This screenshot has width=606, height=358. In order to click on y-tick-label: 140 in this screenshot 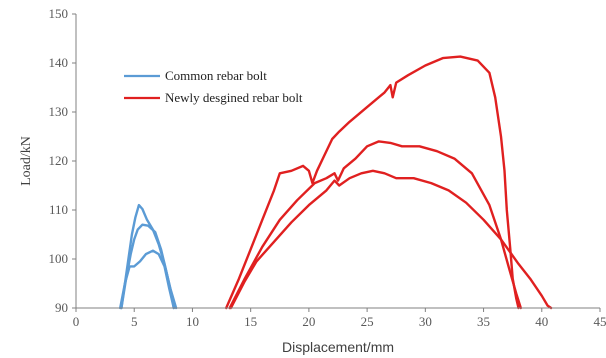, I will do `click(59, 62)`.